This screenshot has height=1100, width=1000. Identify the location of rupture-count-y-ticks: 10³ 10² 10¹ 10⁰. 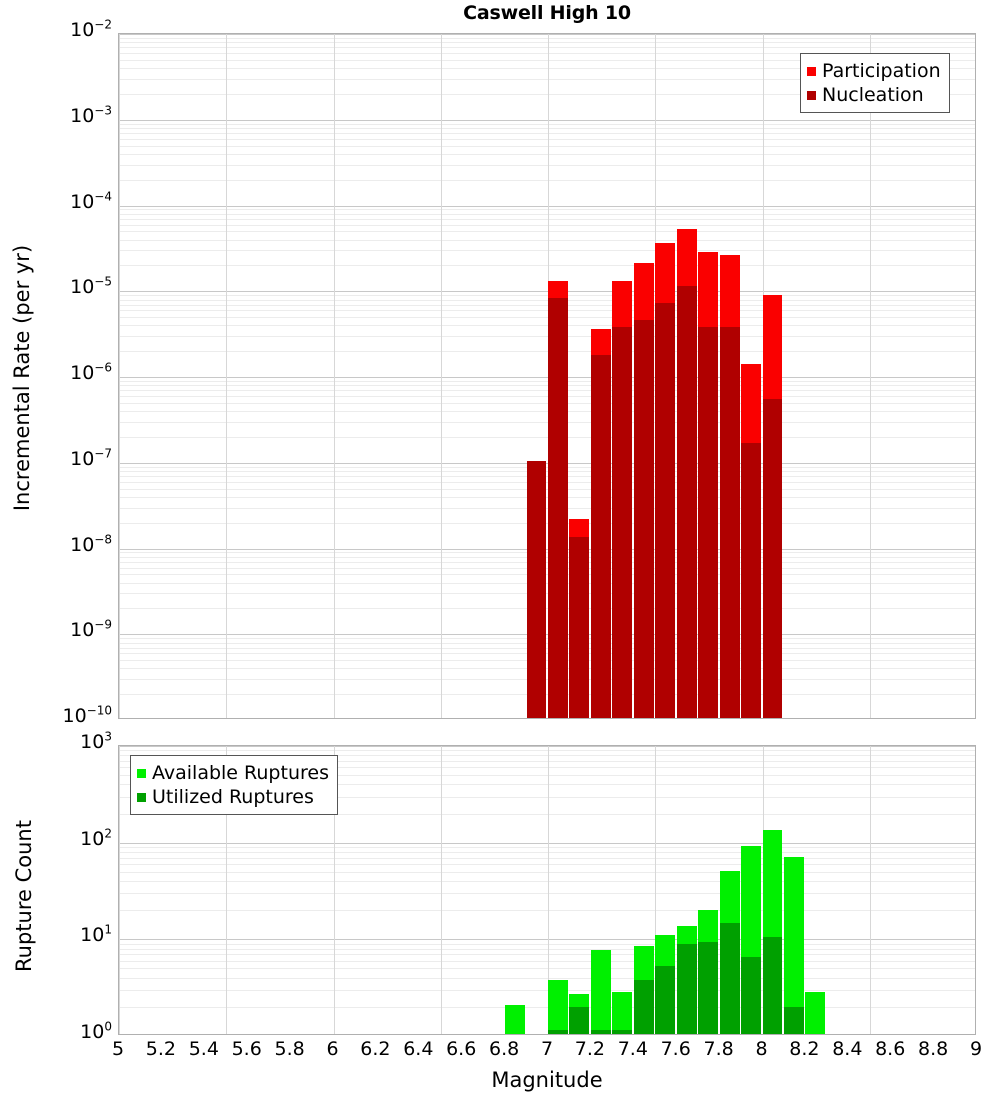
(57, 886).